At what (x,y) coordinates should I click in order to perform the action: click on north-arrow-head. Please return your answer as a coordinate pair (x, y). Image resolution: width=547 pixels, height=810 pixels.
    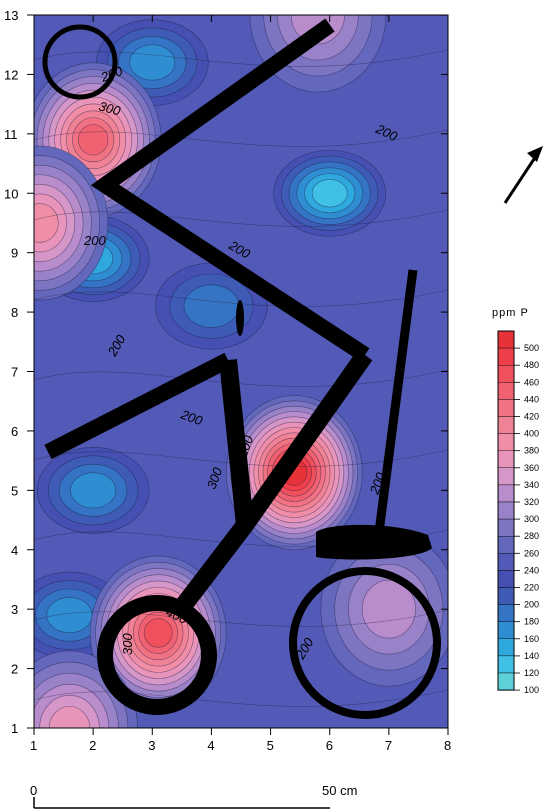
    Looking at the image, I should click on (535, 154).